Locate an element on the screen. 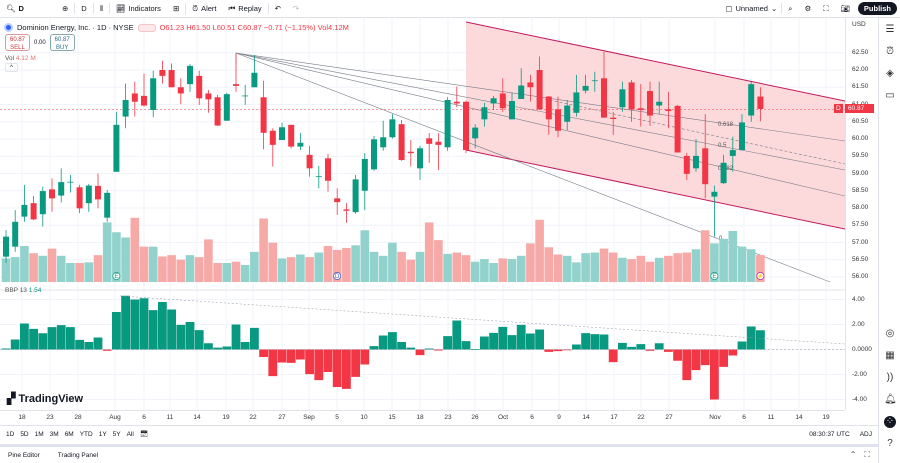 The width and height of the screenshot is (900, 463). symbol-search: 🔍︎ D is located at coordinates (15, 8).